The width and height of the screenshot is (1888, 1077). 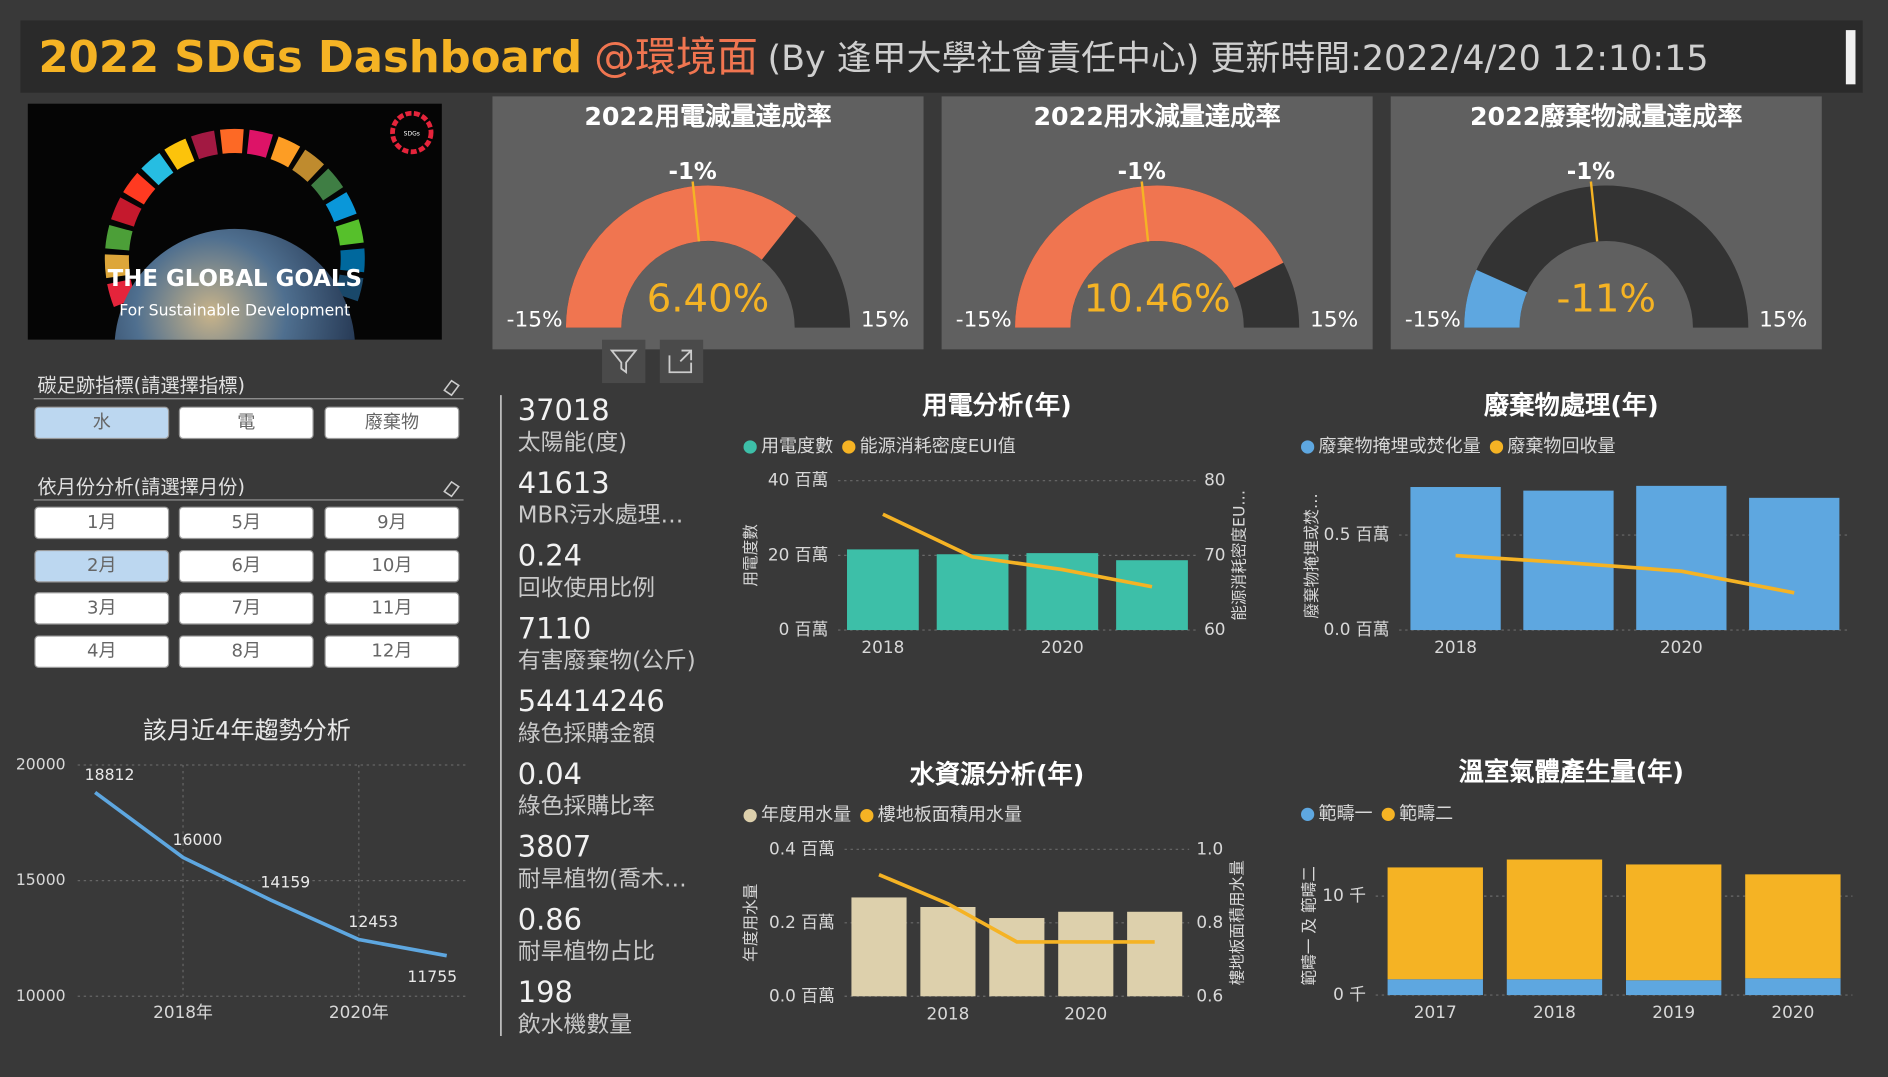 I want to click on filter-button, so click(x=624, y=361).